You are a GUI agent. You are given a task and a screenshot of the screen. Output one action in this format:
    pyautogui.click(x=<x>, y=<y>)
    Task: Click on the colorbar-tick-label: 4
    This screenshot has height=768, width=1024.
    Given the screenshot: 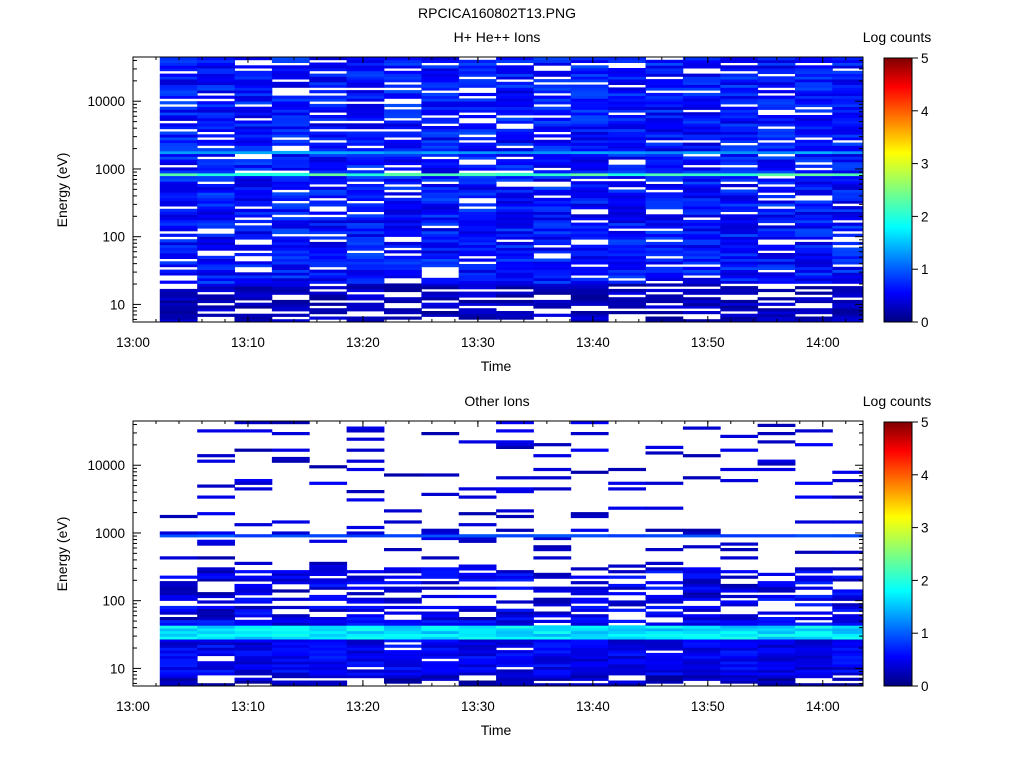 What is the action you would take?
    pyautogui.click(x=925, y=111)
    